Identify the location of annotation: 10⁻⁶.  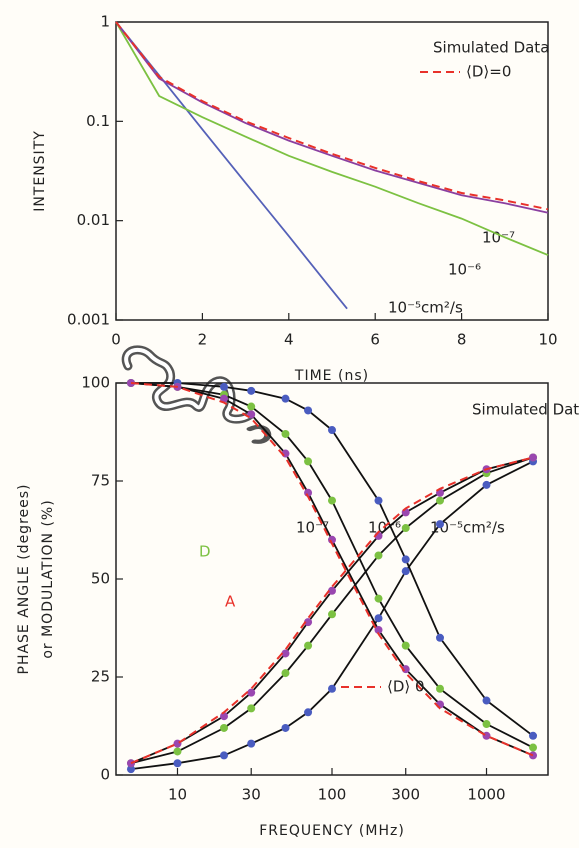
(464, 270).